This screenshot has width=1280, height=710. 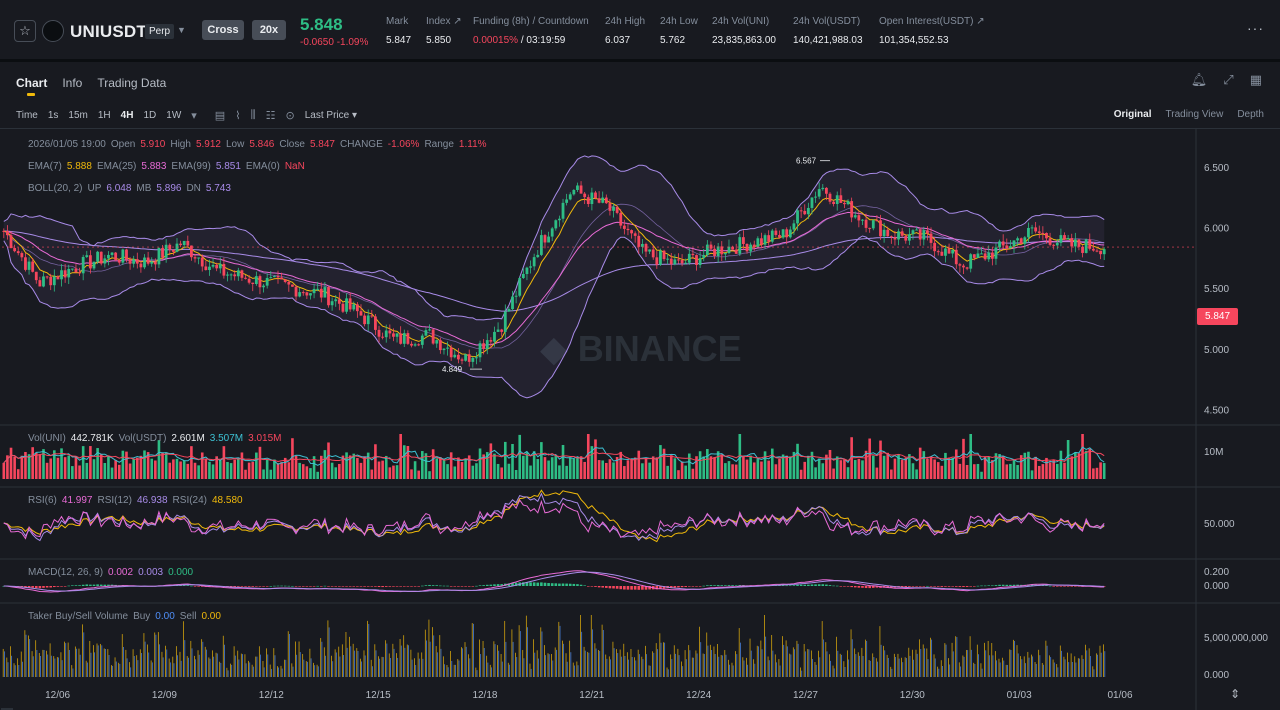 I want to click on view-trading-view: Trading View, so click(x=1194, y=114).